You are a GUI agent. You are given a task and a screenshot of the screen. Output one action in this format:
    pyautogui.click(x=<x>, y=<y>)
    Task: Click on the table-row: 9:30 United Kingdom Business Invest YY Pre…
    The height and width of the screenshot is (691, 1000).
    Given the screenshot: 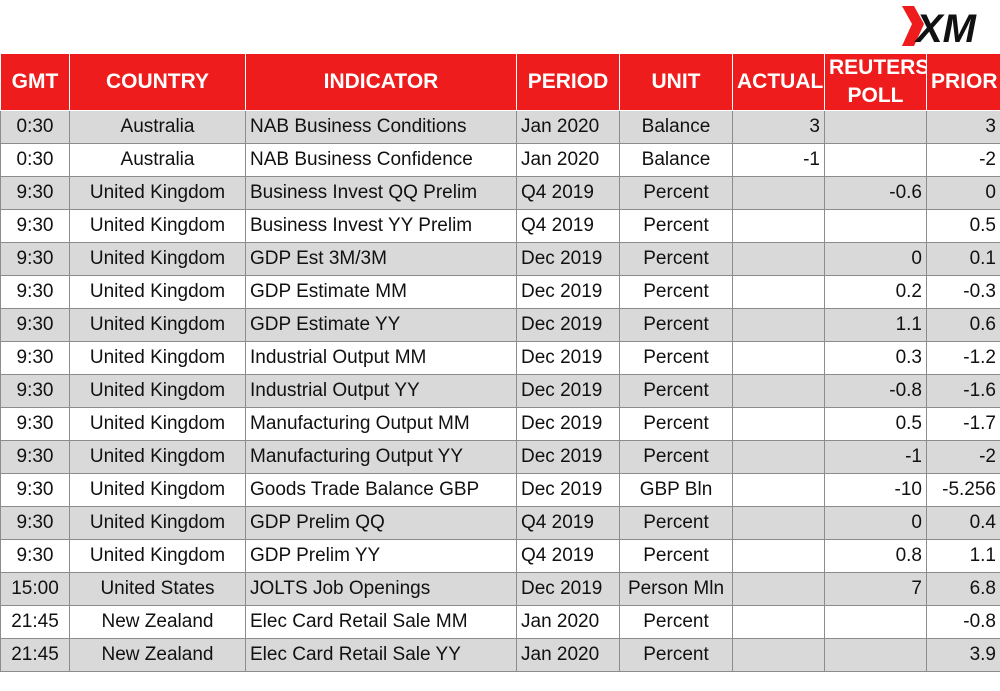 What is the action you would take?
    pyautogui.click(x=500, y=226)
    